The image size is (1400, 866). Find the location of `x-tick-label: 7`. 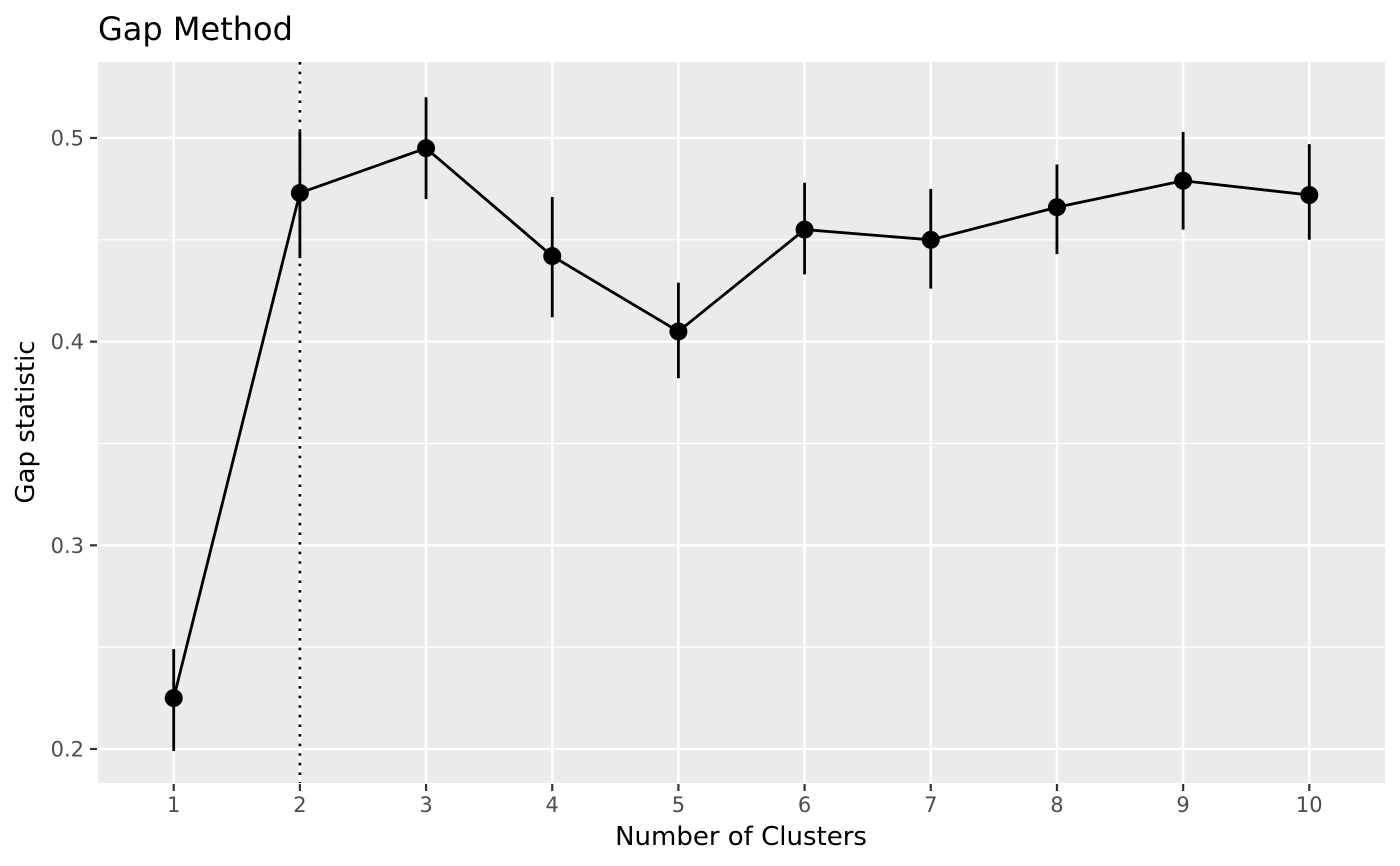

x-tick-label: 7 is located at coordinates (930, 805).